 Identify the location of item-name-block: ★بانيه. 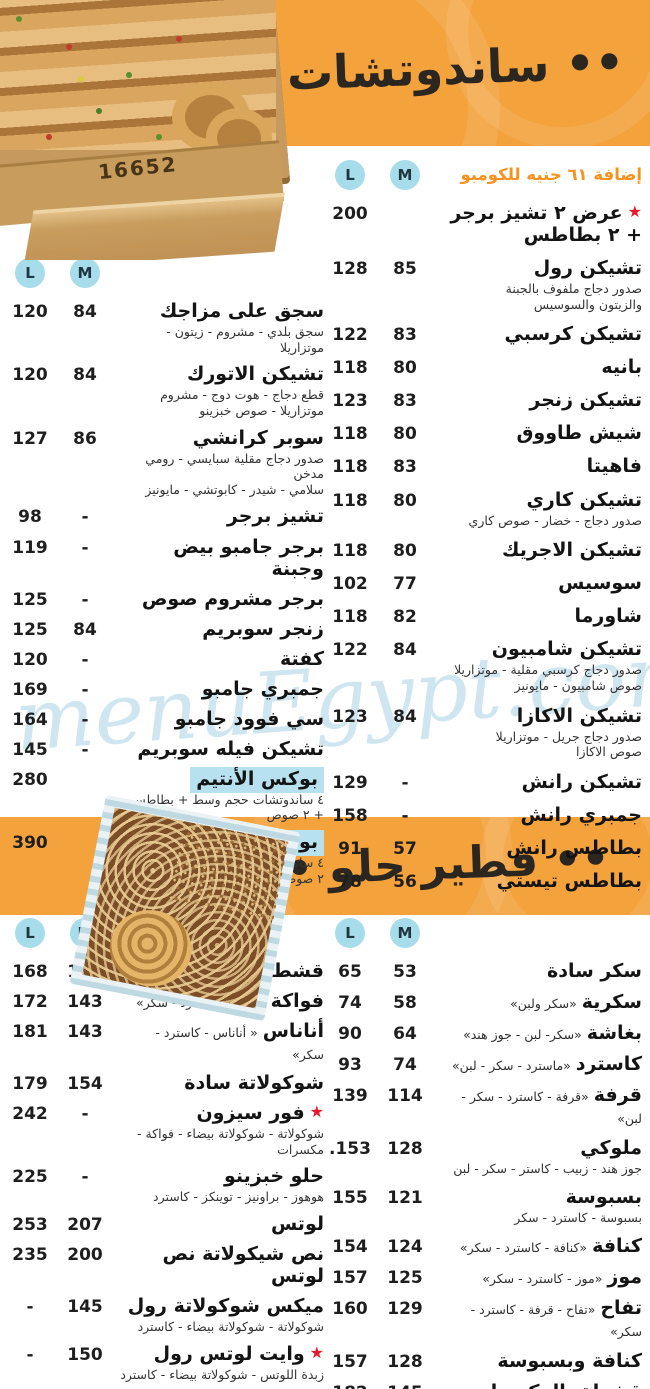
(539, 367).